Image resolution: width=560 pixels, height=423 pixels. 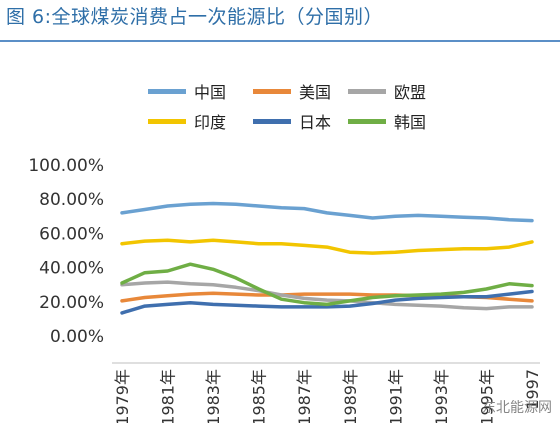 I want to click on legend-item: 印度, so click(x=187, y=121).